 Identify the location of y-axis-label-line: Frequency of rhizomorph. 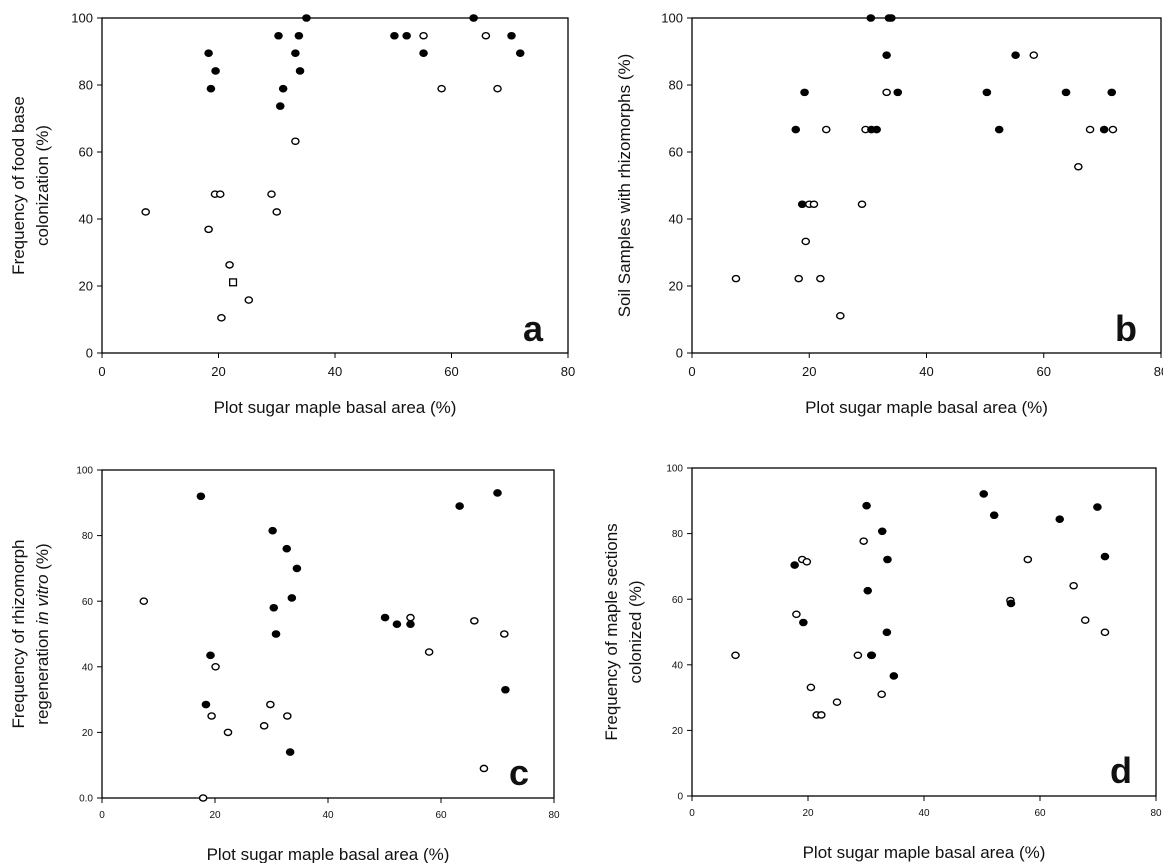
(18, 634).